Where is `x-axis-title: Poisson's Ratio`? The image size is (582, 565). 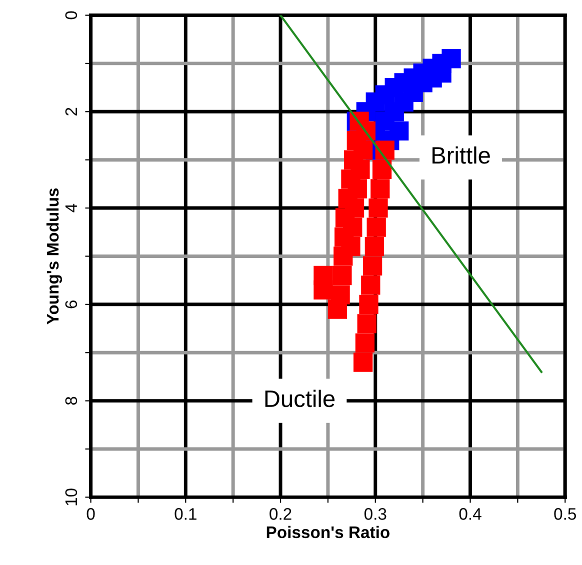 x-axis-title: Poisson's Ratio is located at coordinates (328, 532).